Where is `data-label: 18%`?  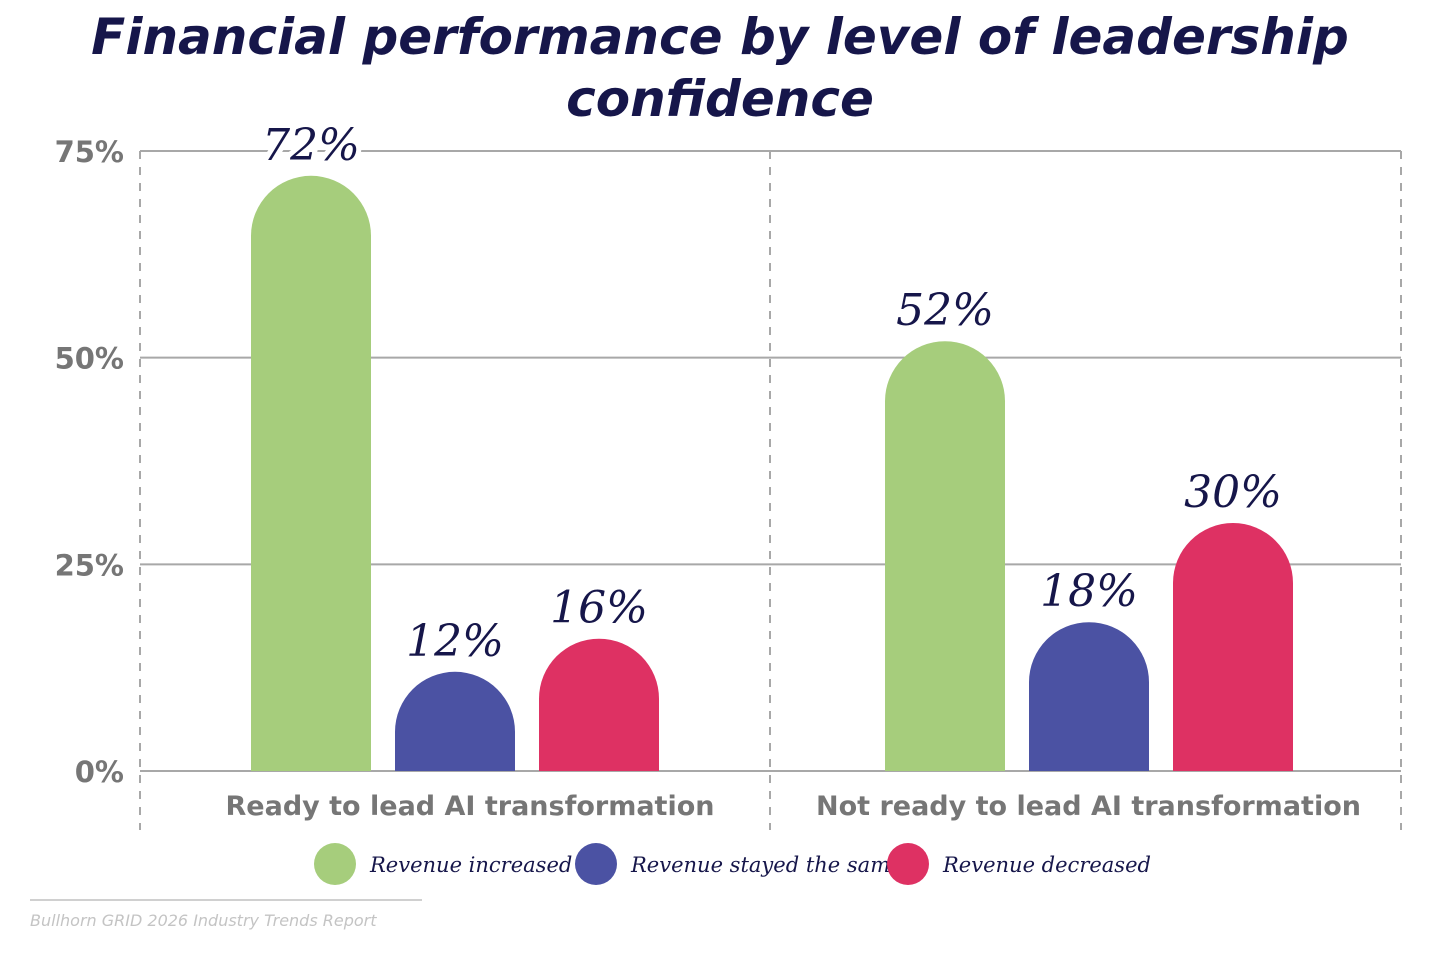 data-label: 18% is located at coordinates (1089, 591).